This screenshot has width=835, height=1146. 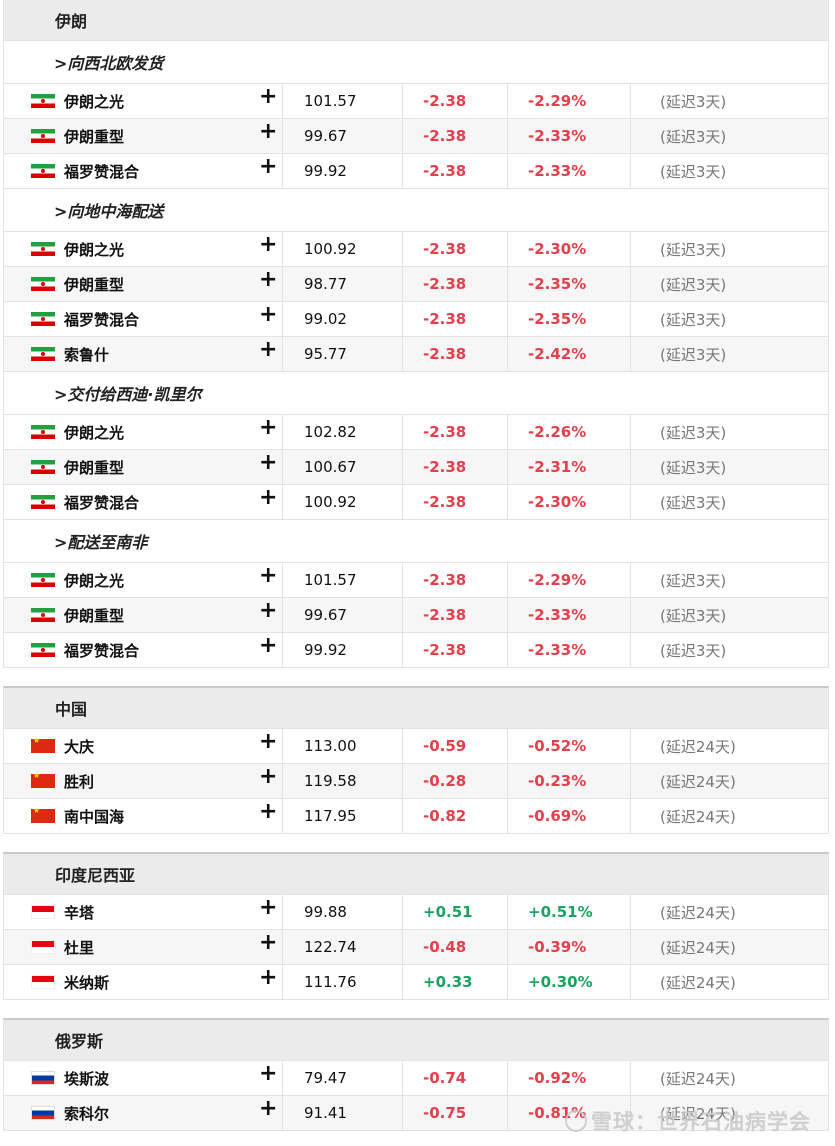 I want to click on change-value: -0.28, so click(x=455, y=781).